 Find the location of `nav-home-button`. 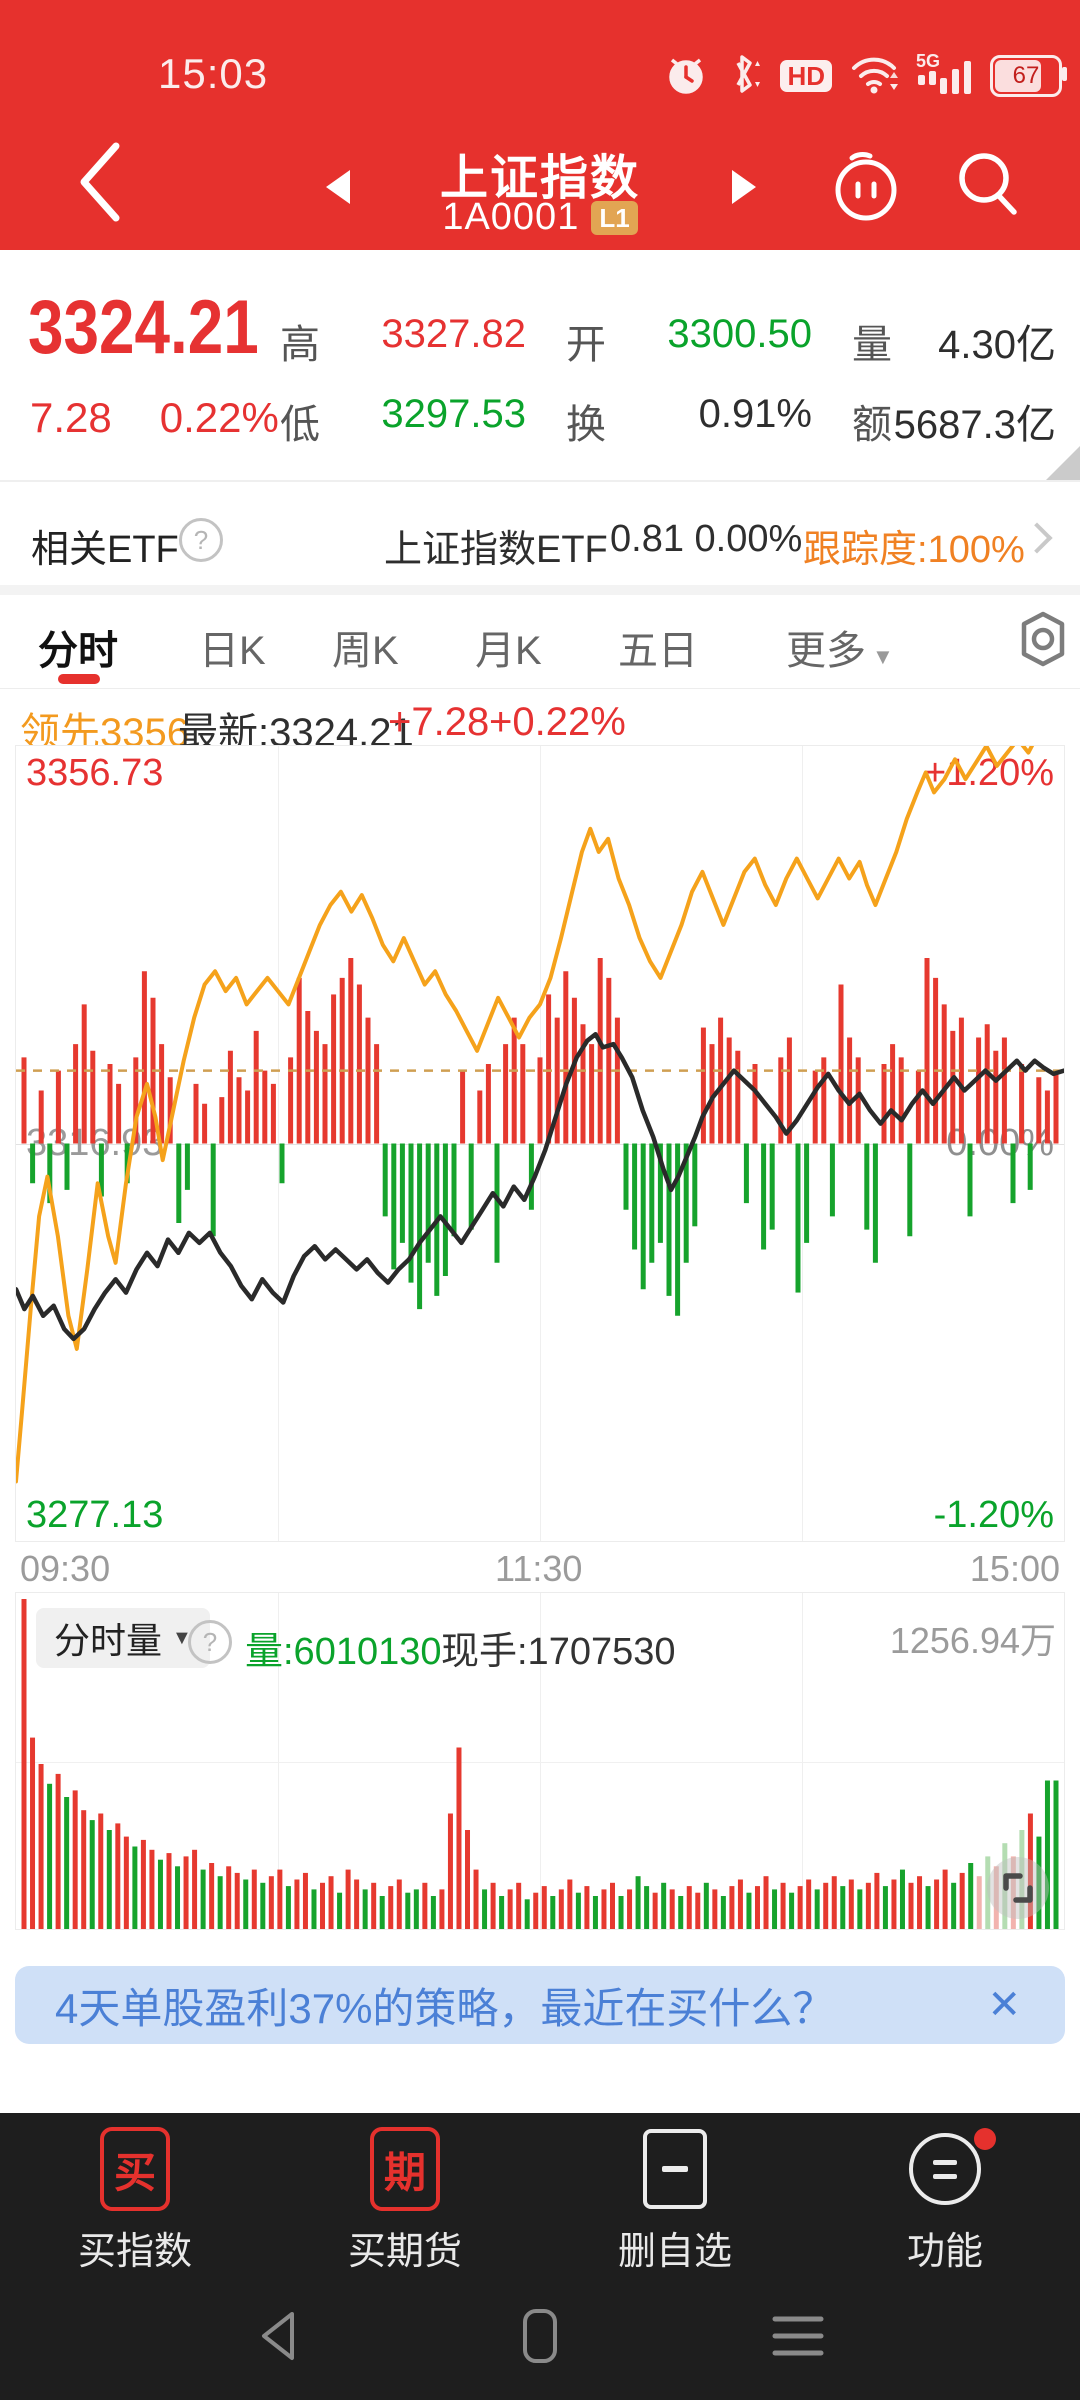

nav-home-button is located at coordinates (540, 2336).